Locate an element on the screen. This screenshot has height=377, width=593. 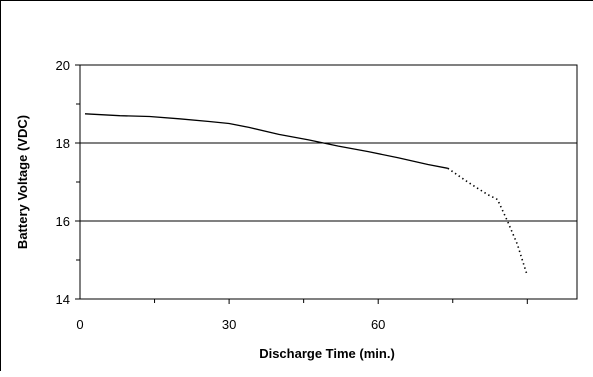
y-axis-title: Battery Voltage (VDC) is located at coordinates (22, 182).